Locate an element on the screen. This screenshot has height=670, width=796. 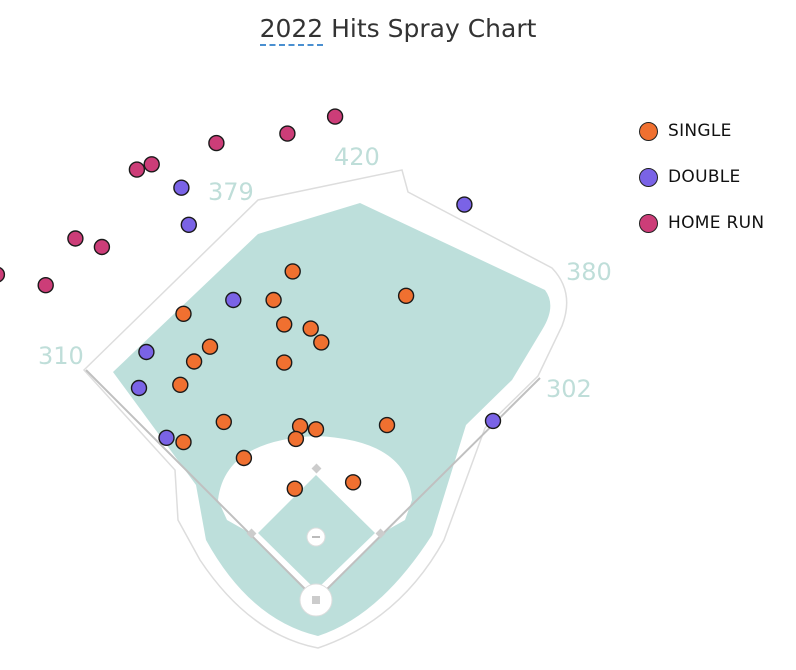
distance-left-center: 379 is located at coordinates (231, 192).